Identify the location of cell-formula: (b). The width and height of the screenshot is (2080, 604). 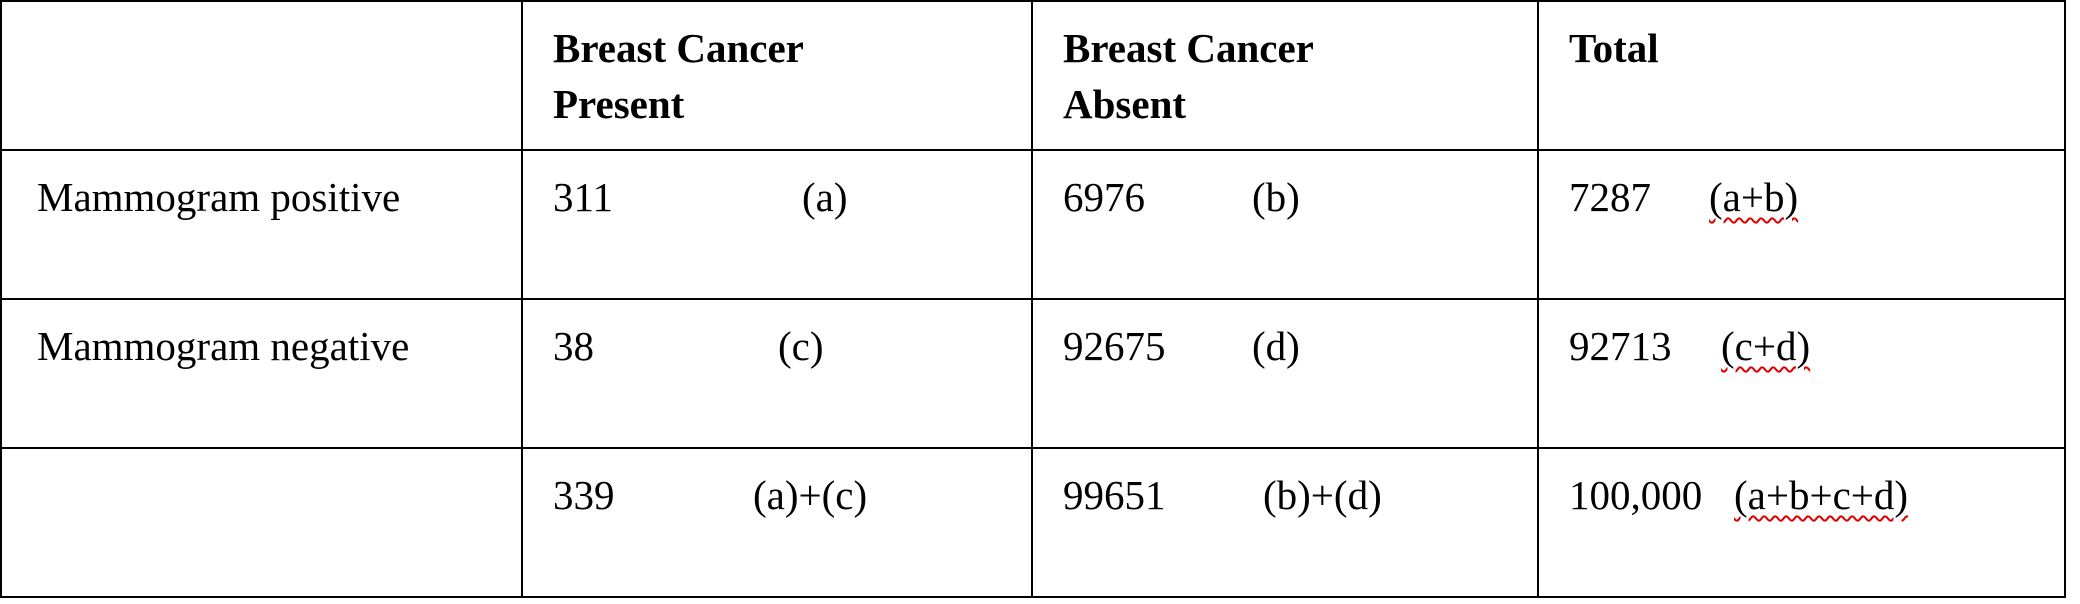
(1276, 197).